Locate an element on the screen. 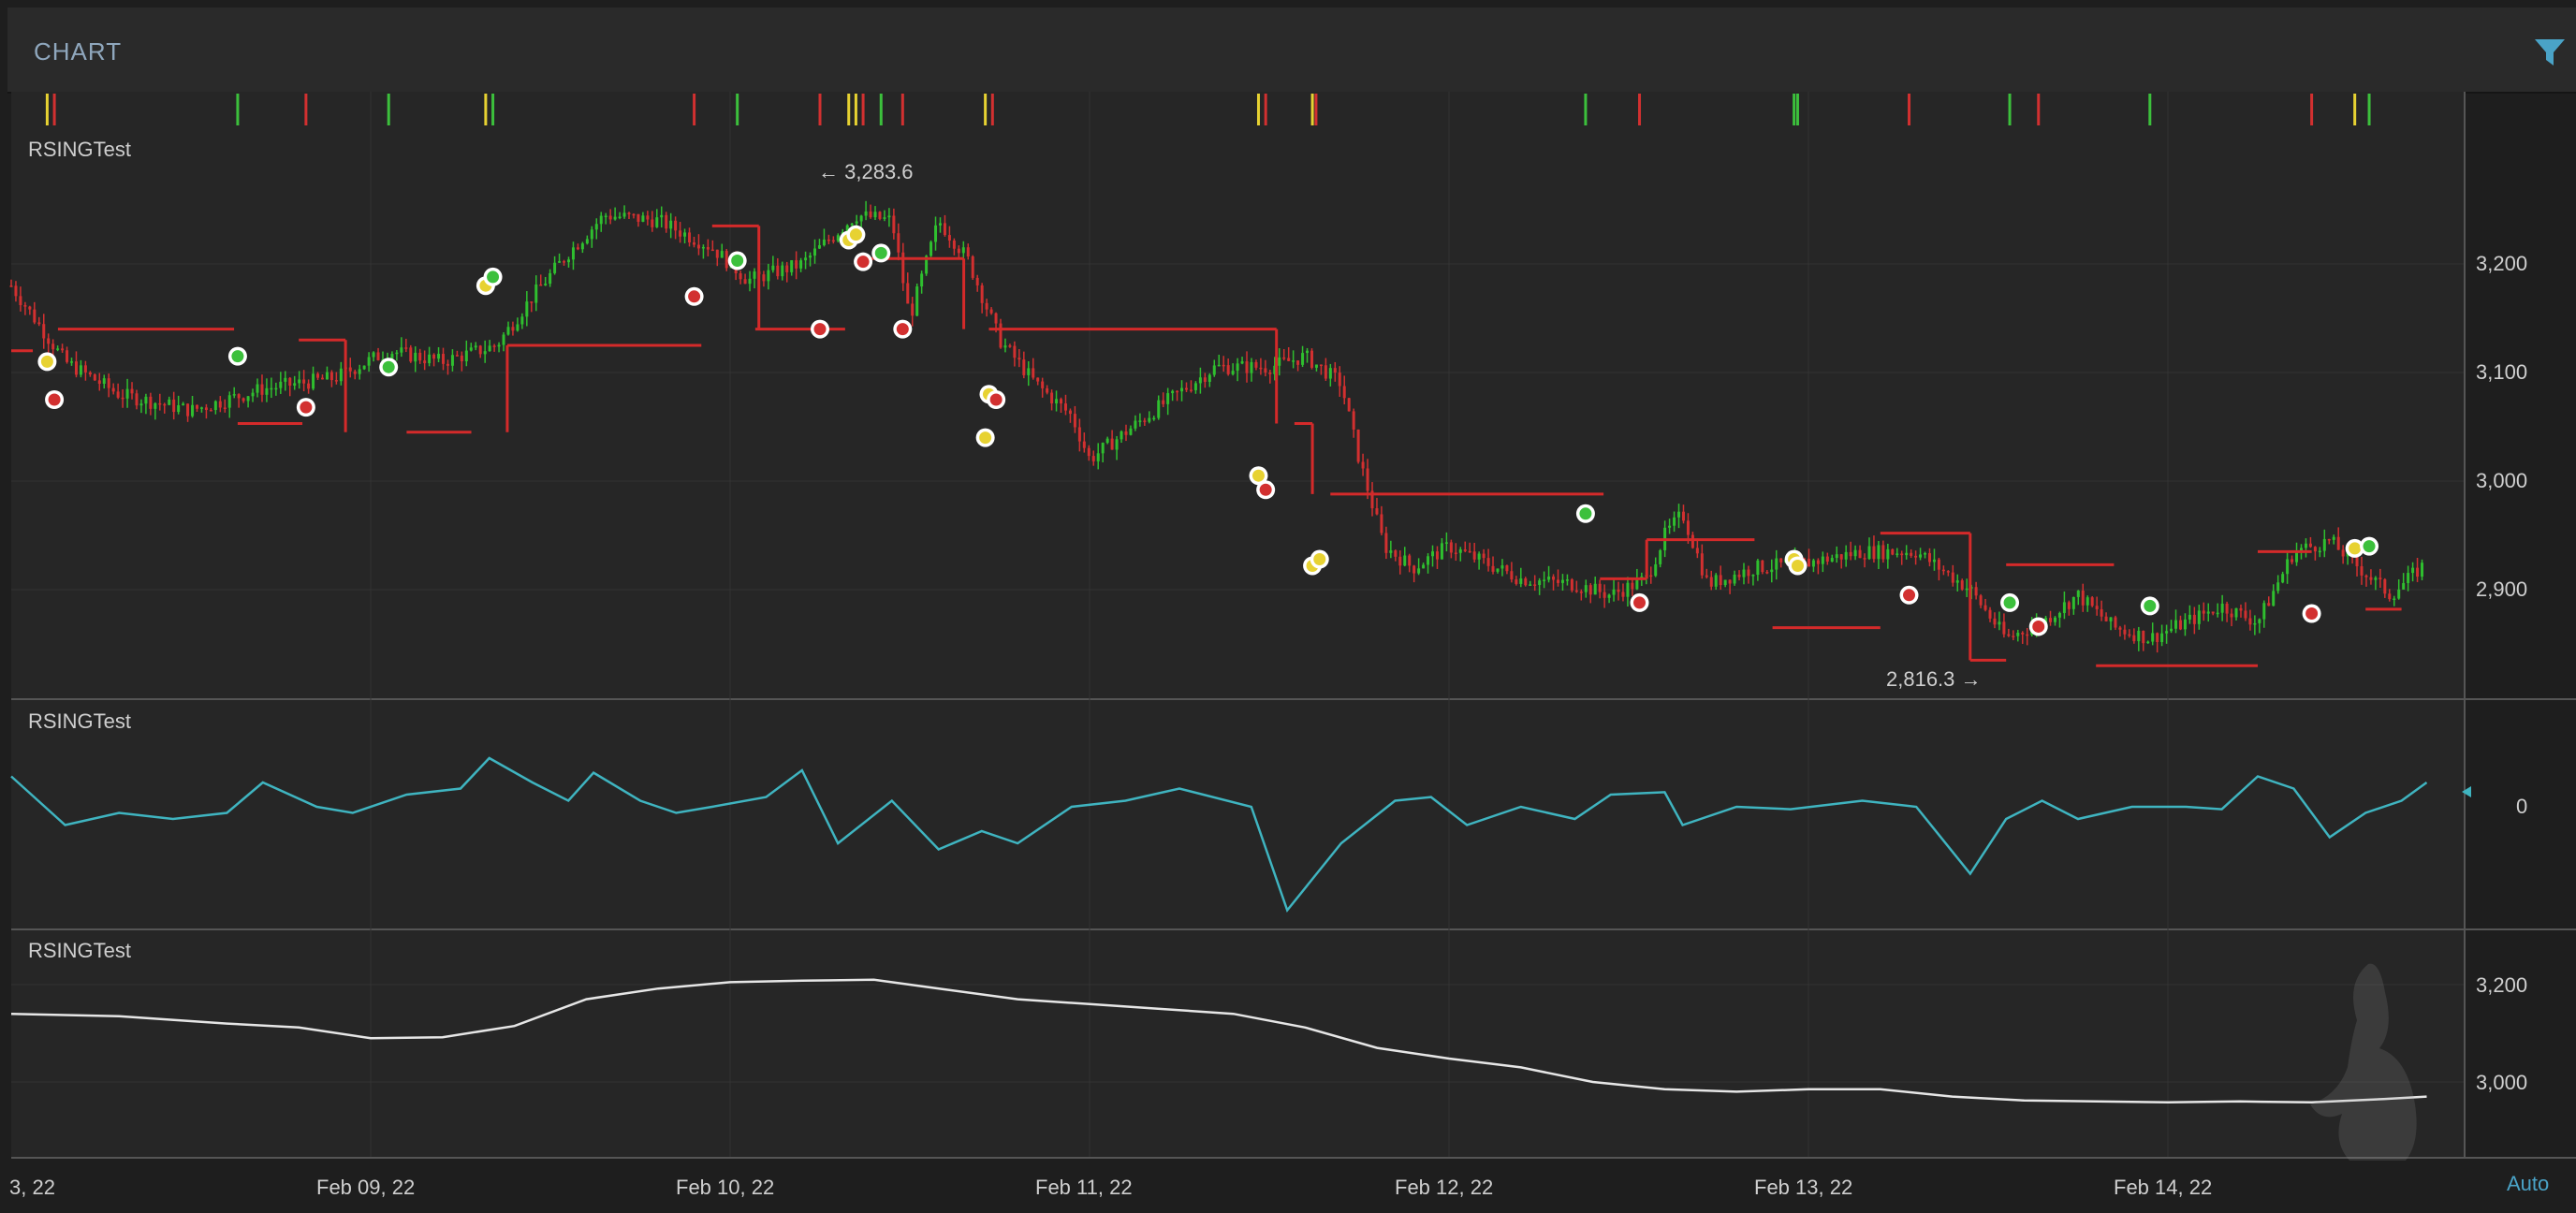  auto-scale-button: Auto is located at coordinates (2528, 1183).